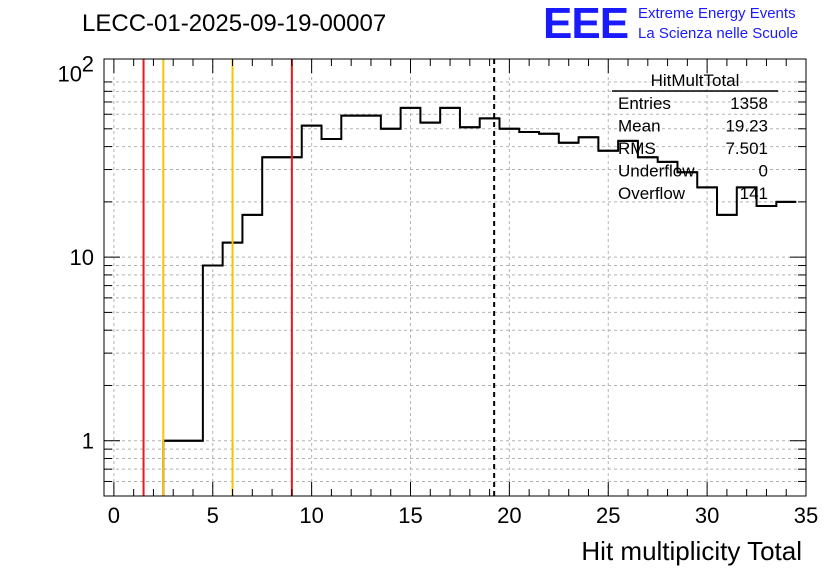  What do you see at coordinates (717, 13) in the screenshot?
I see `logo-line-1: Extreme Energy Events` at bounding box center [717, 13].